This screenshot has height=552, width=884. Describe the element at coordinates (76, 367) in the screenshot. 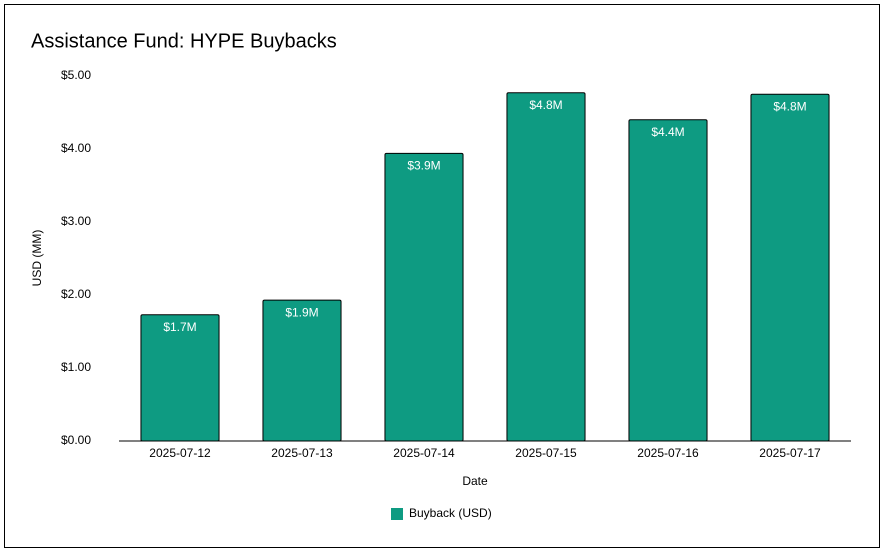

I see `y-tick-label: $1.00` at that location.